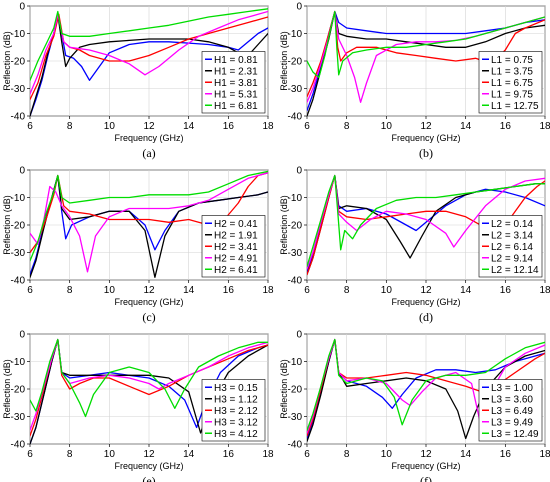 The image size is (550, 482). What do you see at coordinates (512, 399) in the screenshot?
I see `legend-entry: L3 = 3.60` at bounding box center [512, 399].